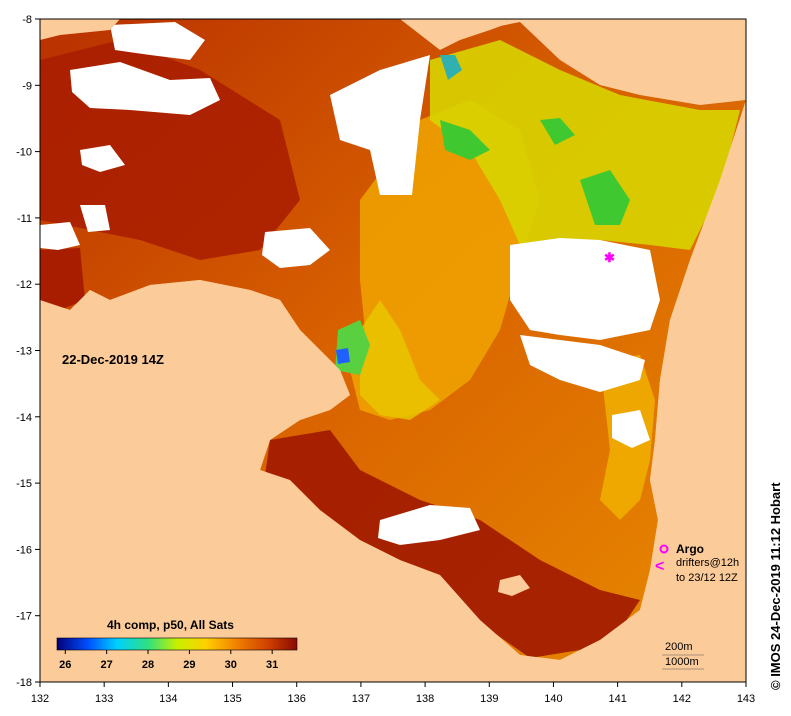 The width and height of the screenshot is (791, 716). Describe the element at coordinates (62, 279) in the screenshot. I see `sst-hot-west-island` at that location.